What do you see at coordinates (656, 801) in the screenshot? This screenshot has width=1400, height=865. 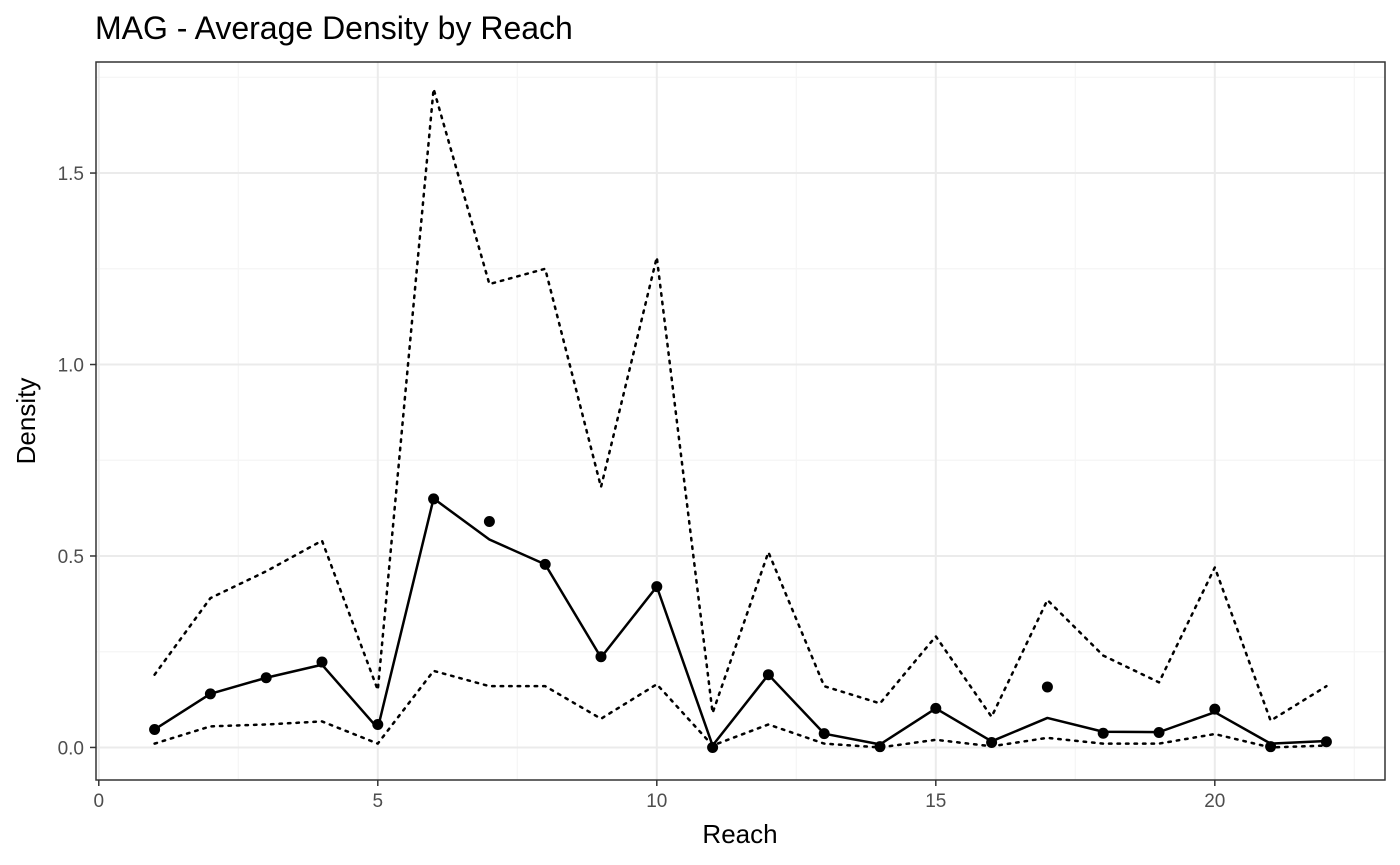 I see `x-tick-label: 10` at bounding box center [656, 801].